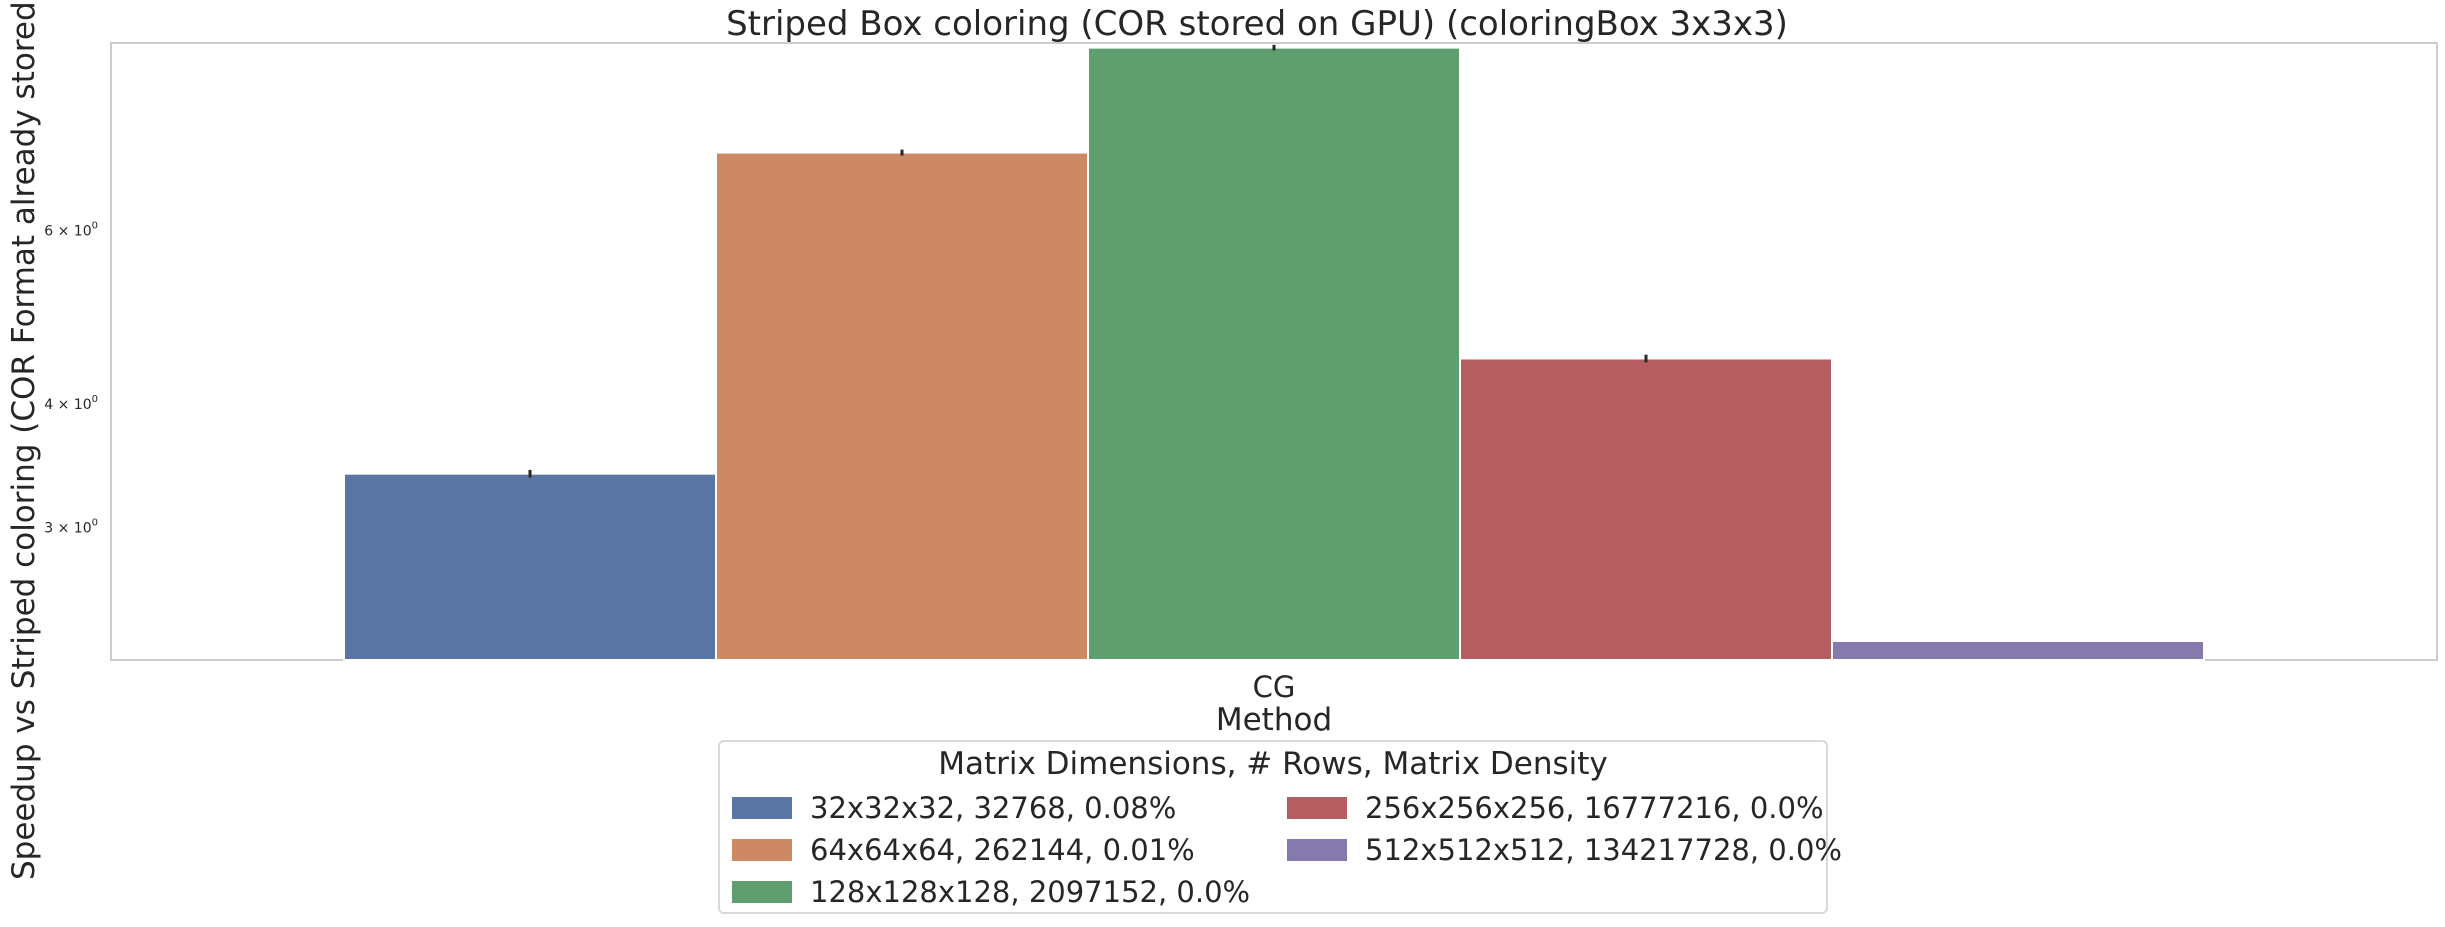 The height and width of the screenshot is (927, 2445). What do you see at coordinates (1603, 850) in the screenshot?
I see `legend-label: 512x512x512, 134217728, 0.0%` at bounding box center [1603, 850].